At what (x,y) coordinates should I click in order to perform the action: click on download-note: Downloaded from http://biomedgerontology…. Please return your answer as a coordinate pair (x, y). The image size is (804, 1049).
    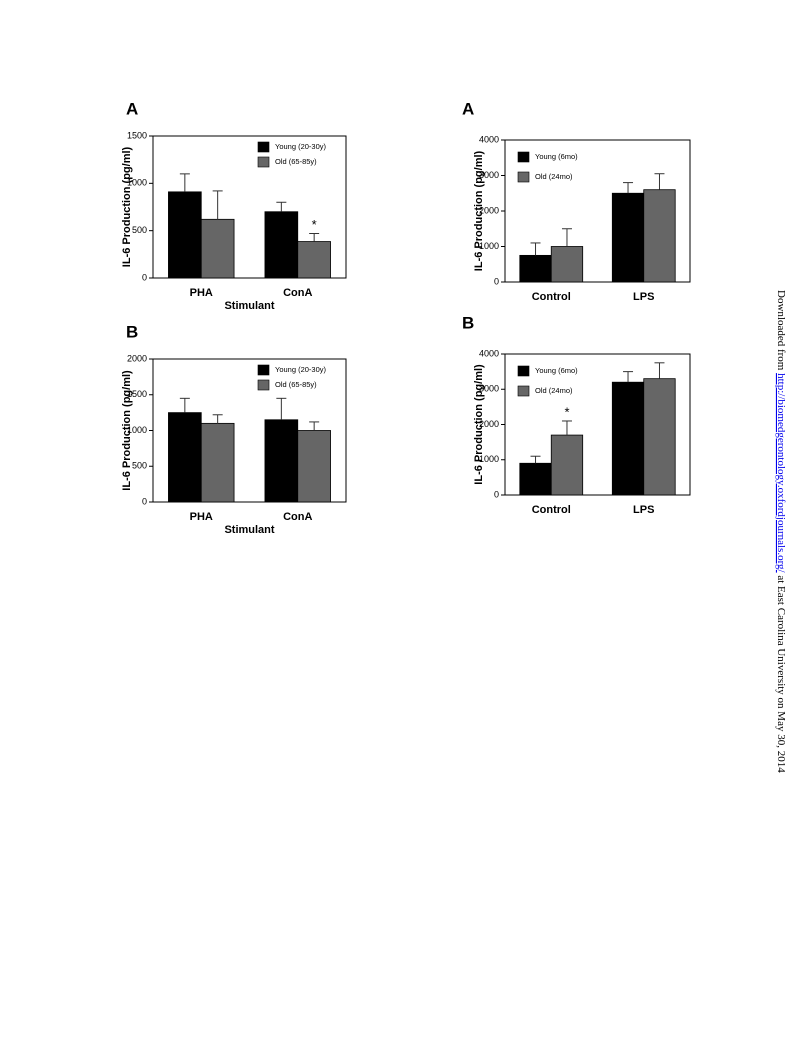
    Looking at the image, I should click on (781, 531).